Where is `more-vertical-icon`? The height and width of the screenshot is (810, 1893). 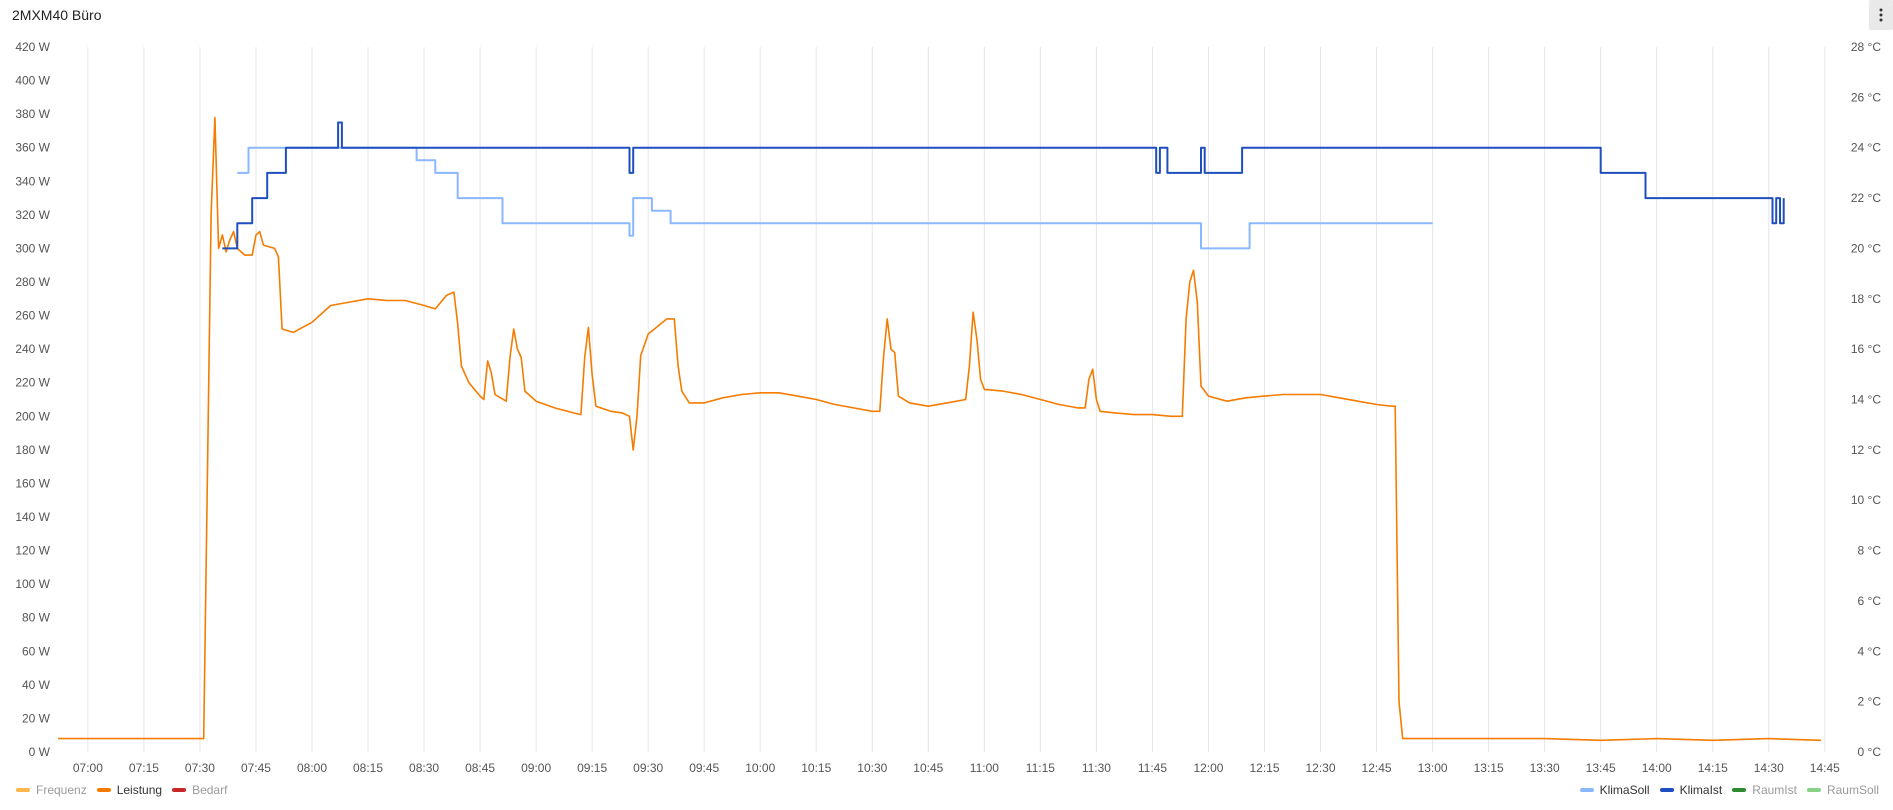 more-vertical-icon is located at coordinates (1881, 15).